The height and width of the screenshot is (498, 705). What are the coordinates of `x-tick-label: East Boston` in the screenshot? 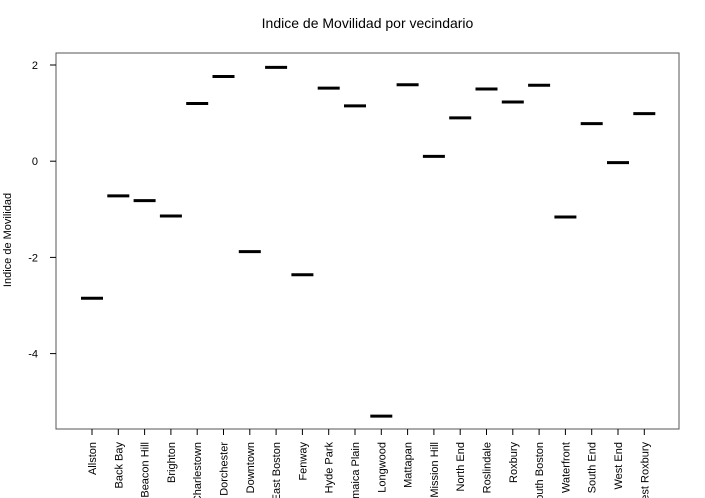 It's located at (277, 470).